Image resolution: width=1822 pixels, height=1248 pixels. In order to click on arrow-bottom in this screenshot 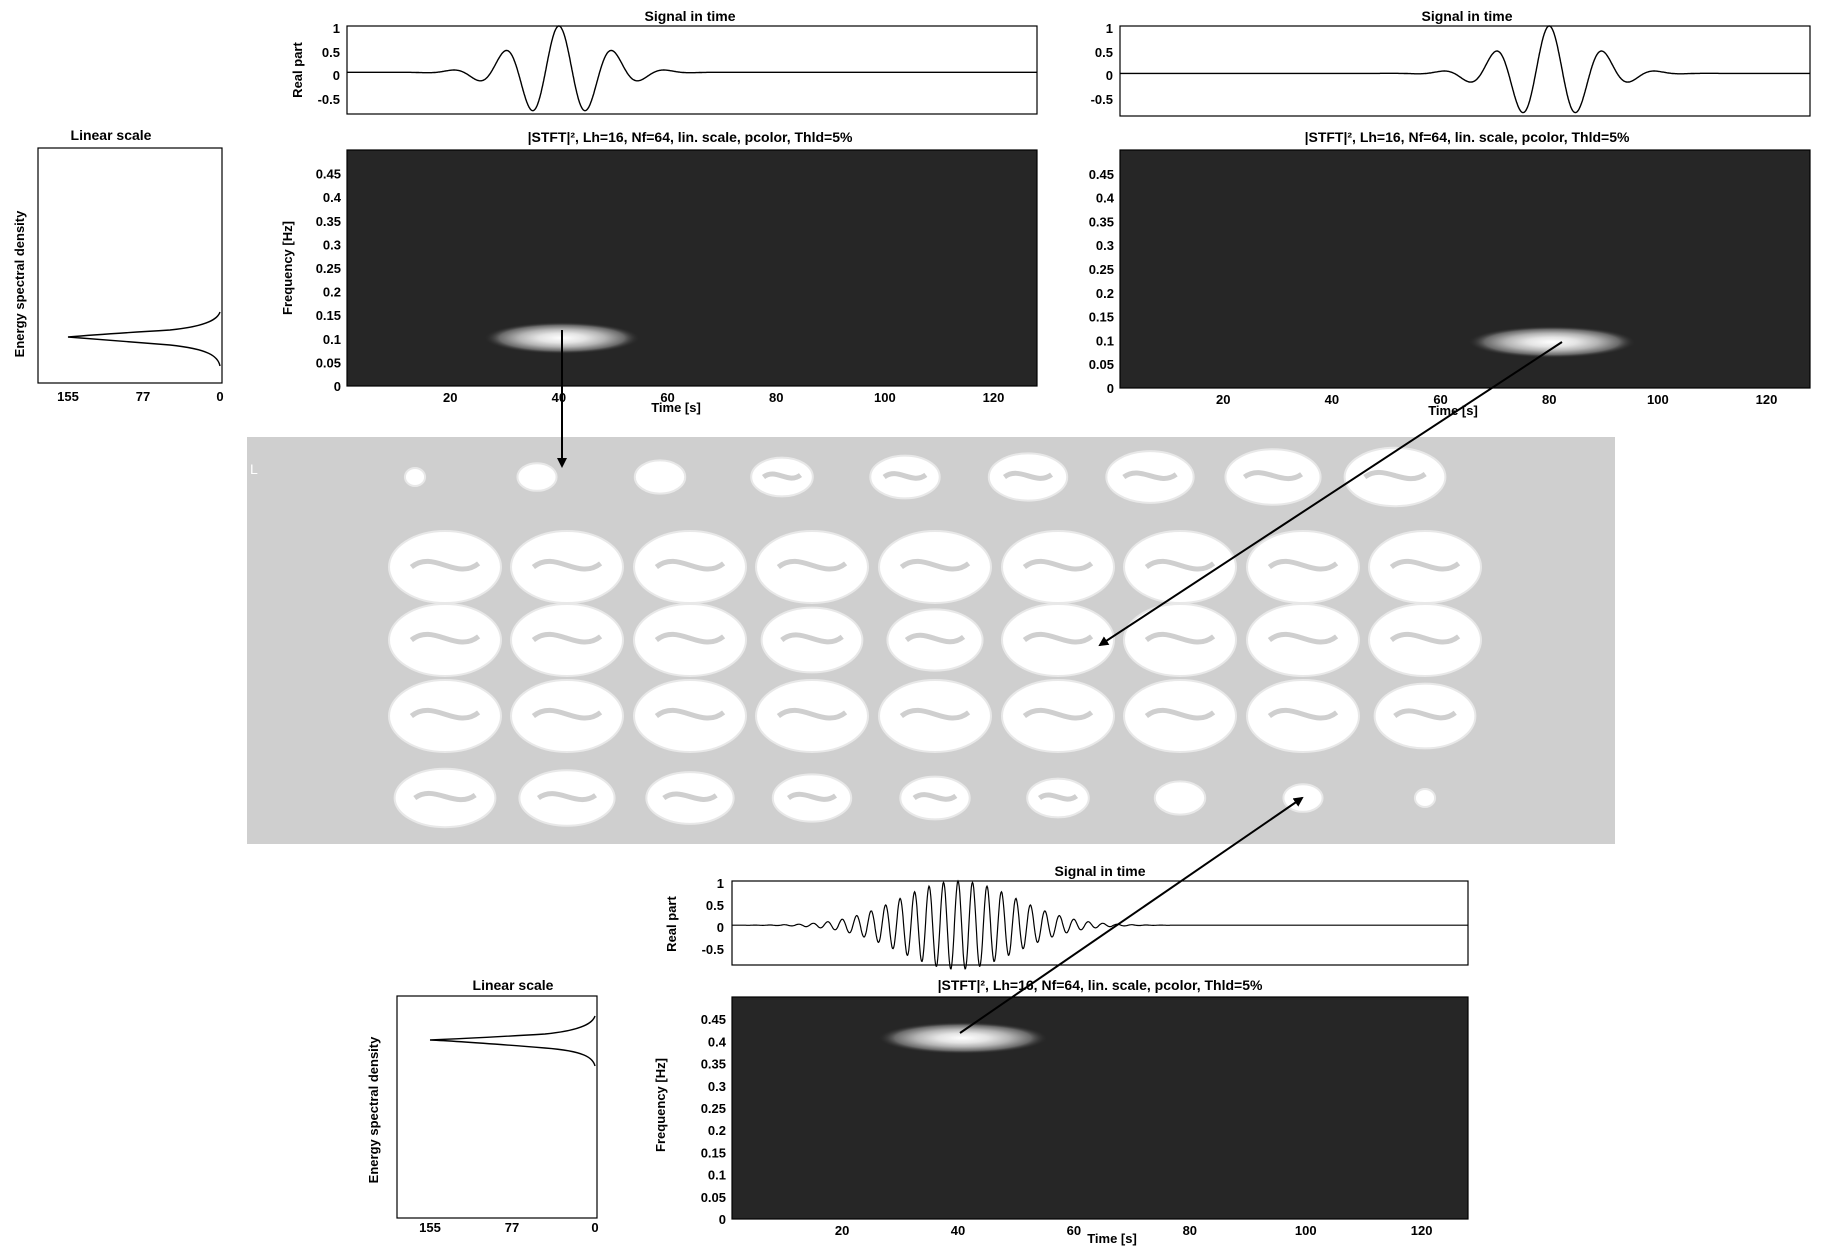, I will do `click(1131, 915)`.